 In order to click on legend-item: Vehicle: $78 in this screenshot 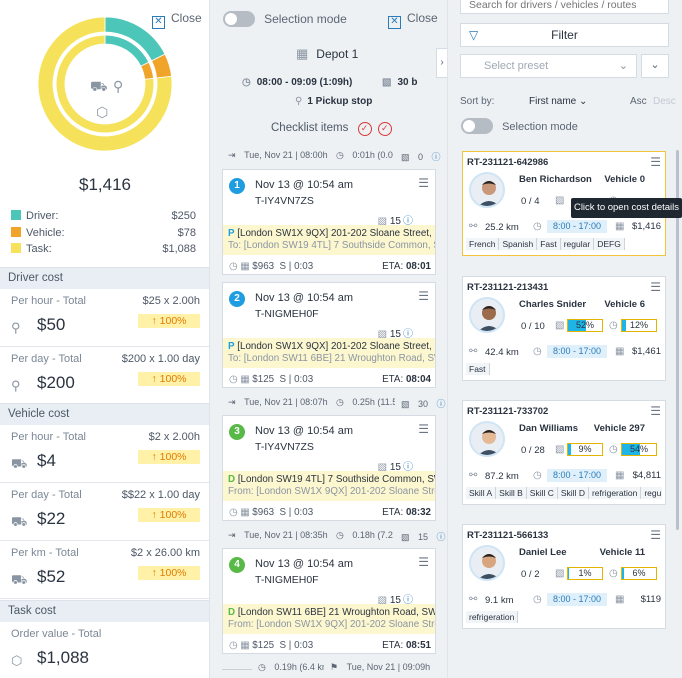, I will do `click(103, 233)`.